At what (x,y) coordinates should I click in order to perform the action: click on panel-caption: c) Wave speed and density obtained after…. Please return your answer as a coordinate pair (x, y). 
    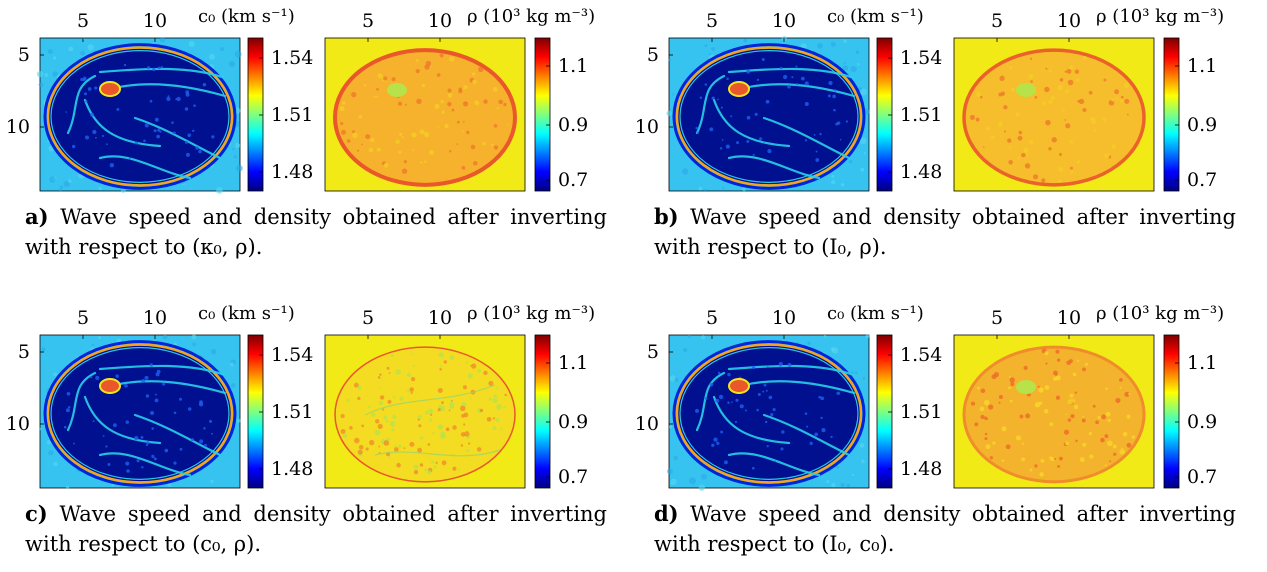
    Looking at the image, I should click on (316, 529).